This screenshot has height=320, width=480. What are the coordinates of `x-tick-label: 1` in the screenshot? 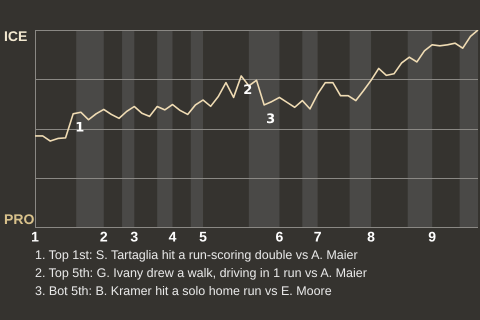 It's located at (35, 236).